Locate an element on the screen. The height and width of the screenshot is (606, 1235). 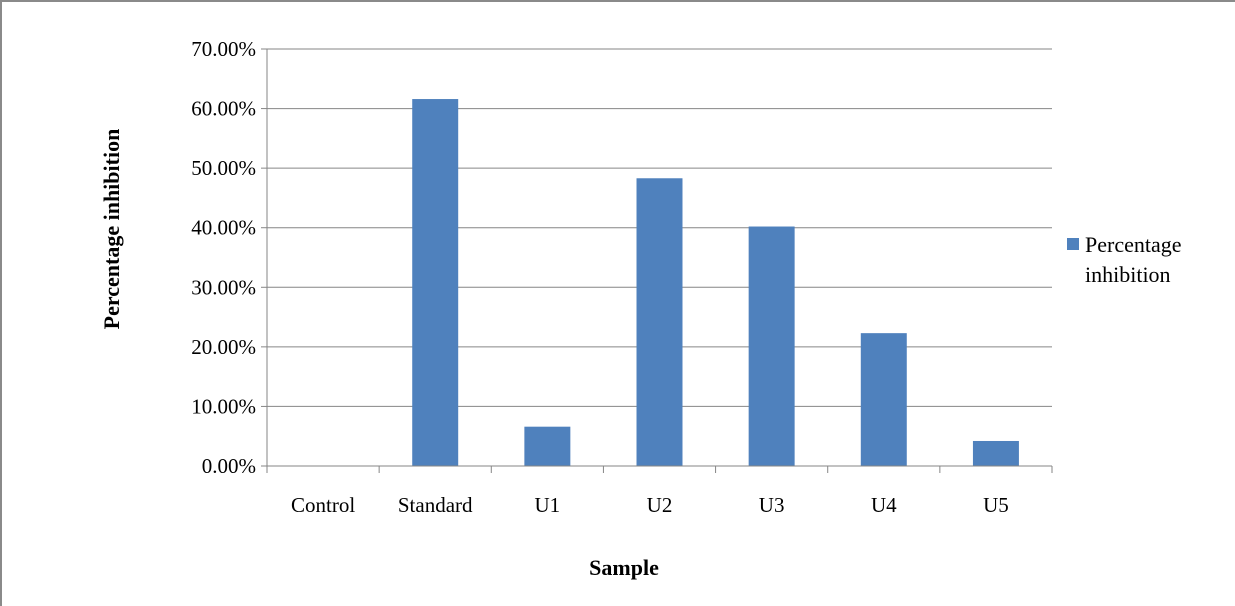
bar-u5 is located at coordinates (995, 453).